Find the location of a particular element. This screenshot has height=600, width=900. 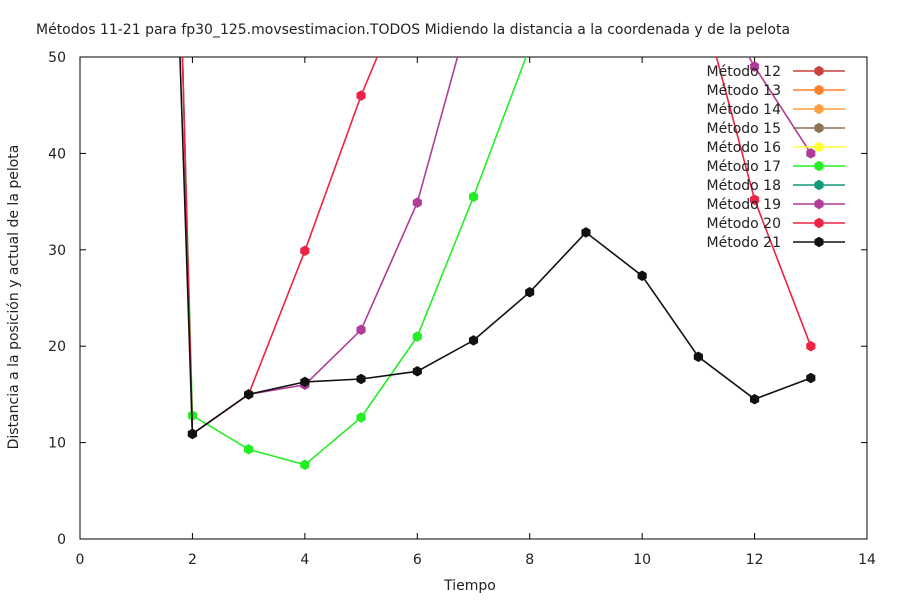

legend-entry: Método 20 is located at coordinates (776, 224).